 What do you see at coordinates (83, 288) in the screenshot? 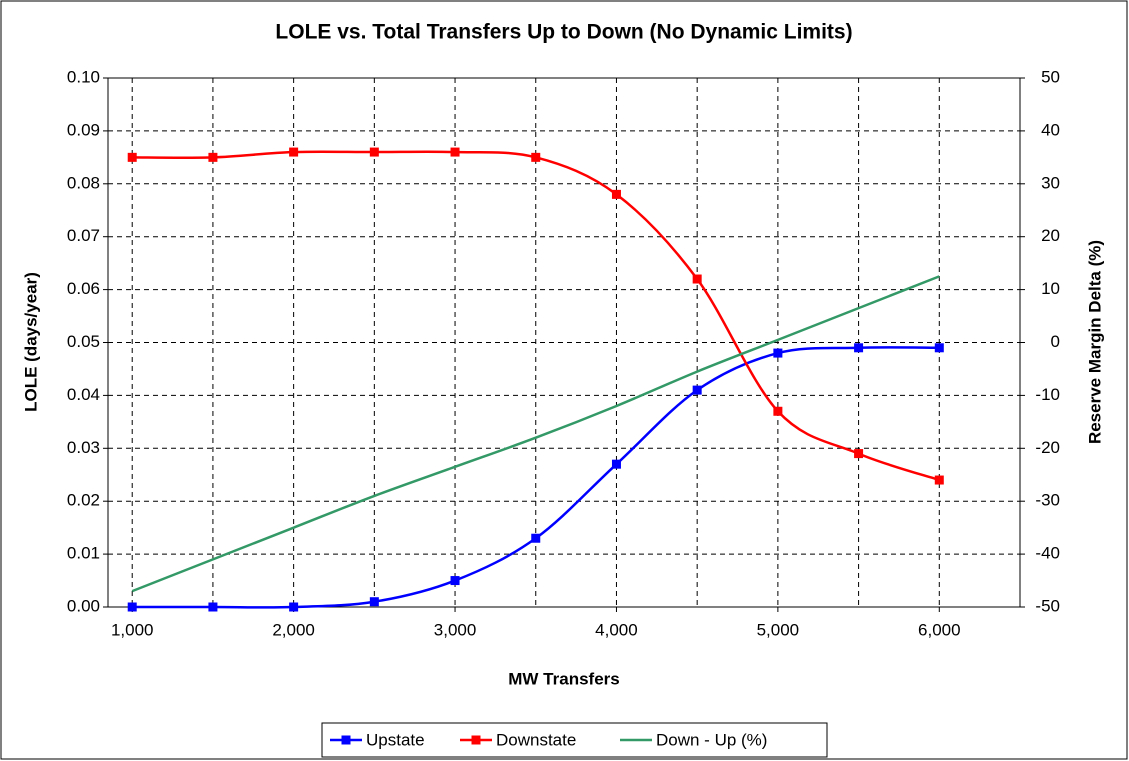
I see `y-tick-label: 0.06` at bounding box center [83, 288].